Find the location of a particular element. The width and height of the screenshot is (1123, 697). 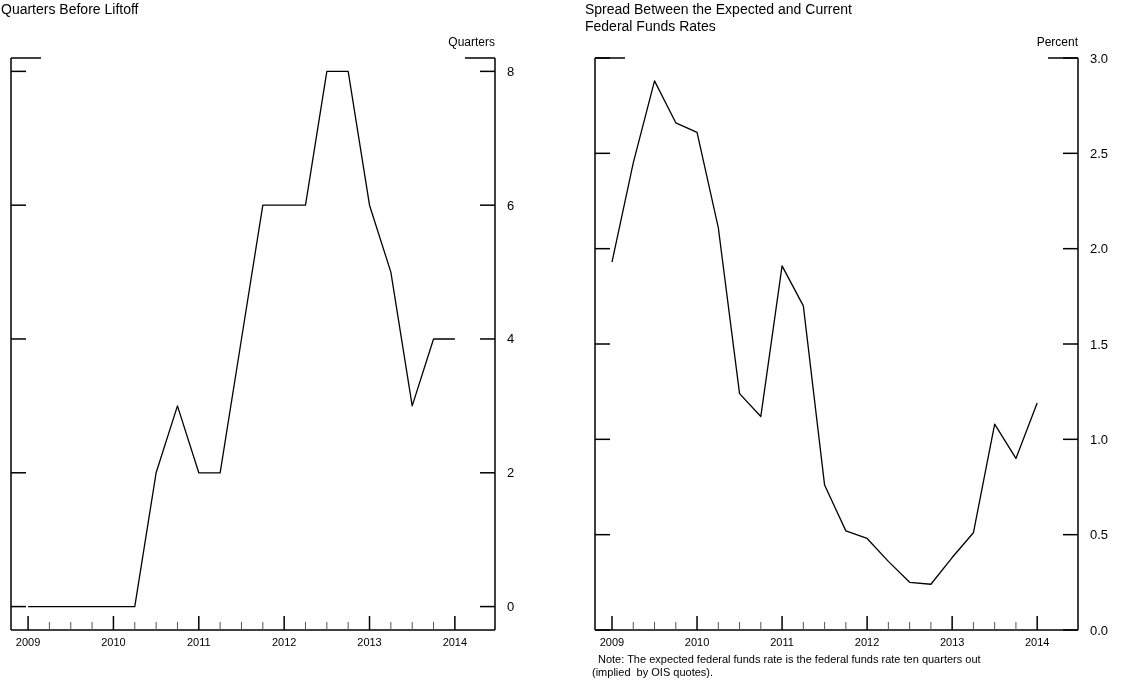

y-tick-label: 0 is located at coordinates (511, 607).